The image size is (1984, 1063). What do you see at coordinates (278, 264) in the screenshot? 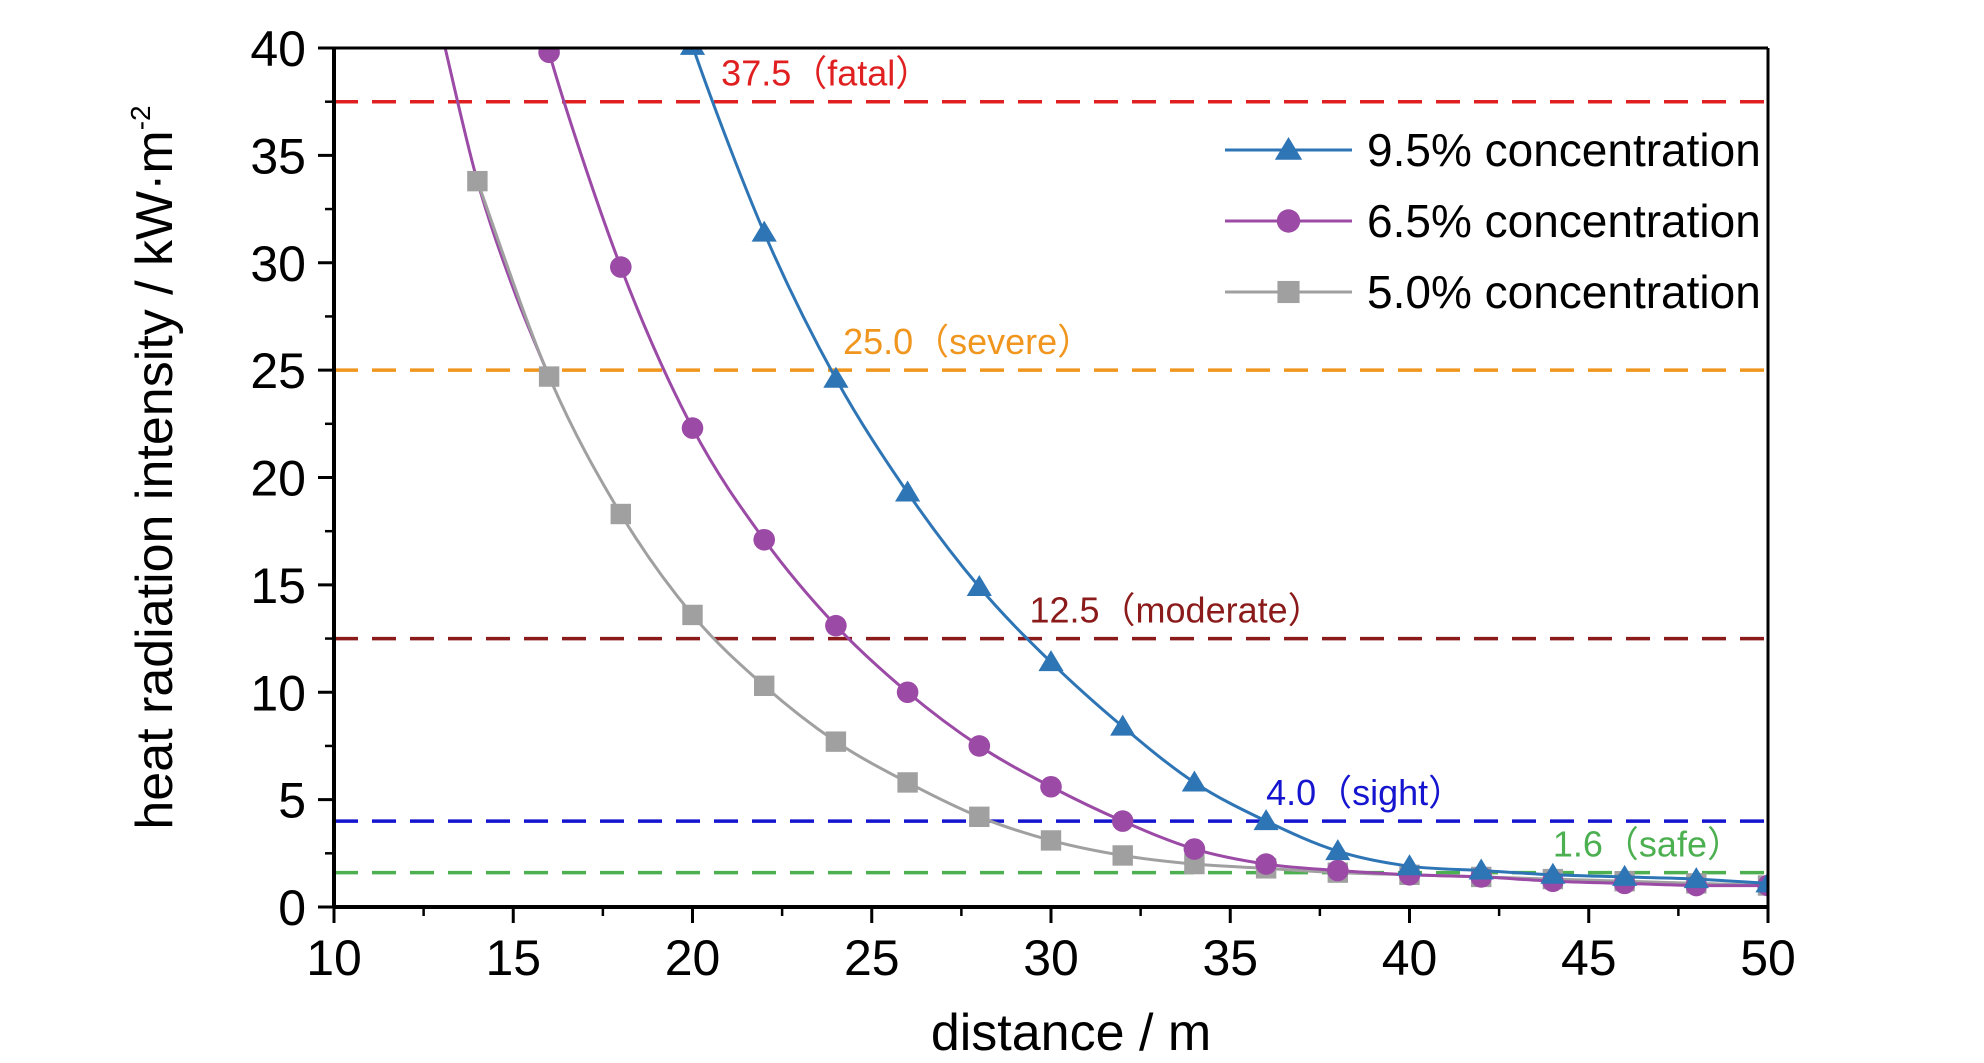
I see `y-tick-label: 30` at bounding box center [278, 264].